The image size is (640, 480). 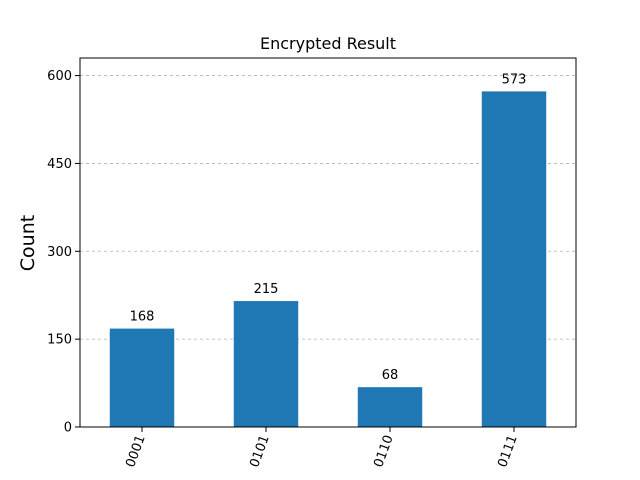 What do you see at coordinates (514, 79) in the screenshot?
I see `bar-value-label: 573` at bounding box center [514, 79].